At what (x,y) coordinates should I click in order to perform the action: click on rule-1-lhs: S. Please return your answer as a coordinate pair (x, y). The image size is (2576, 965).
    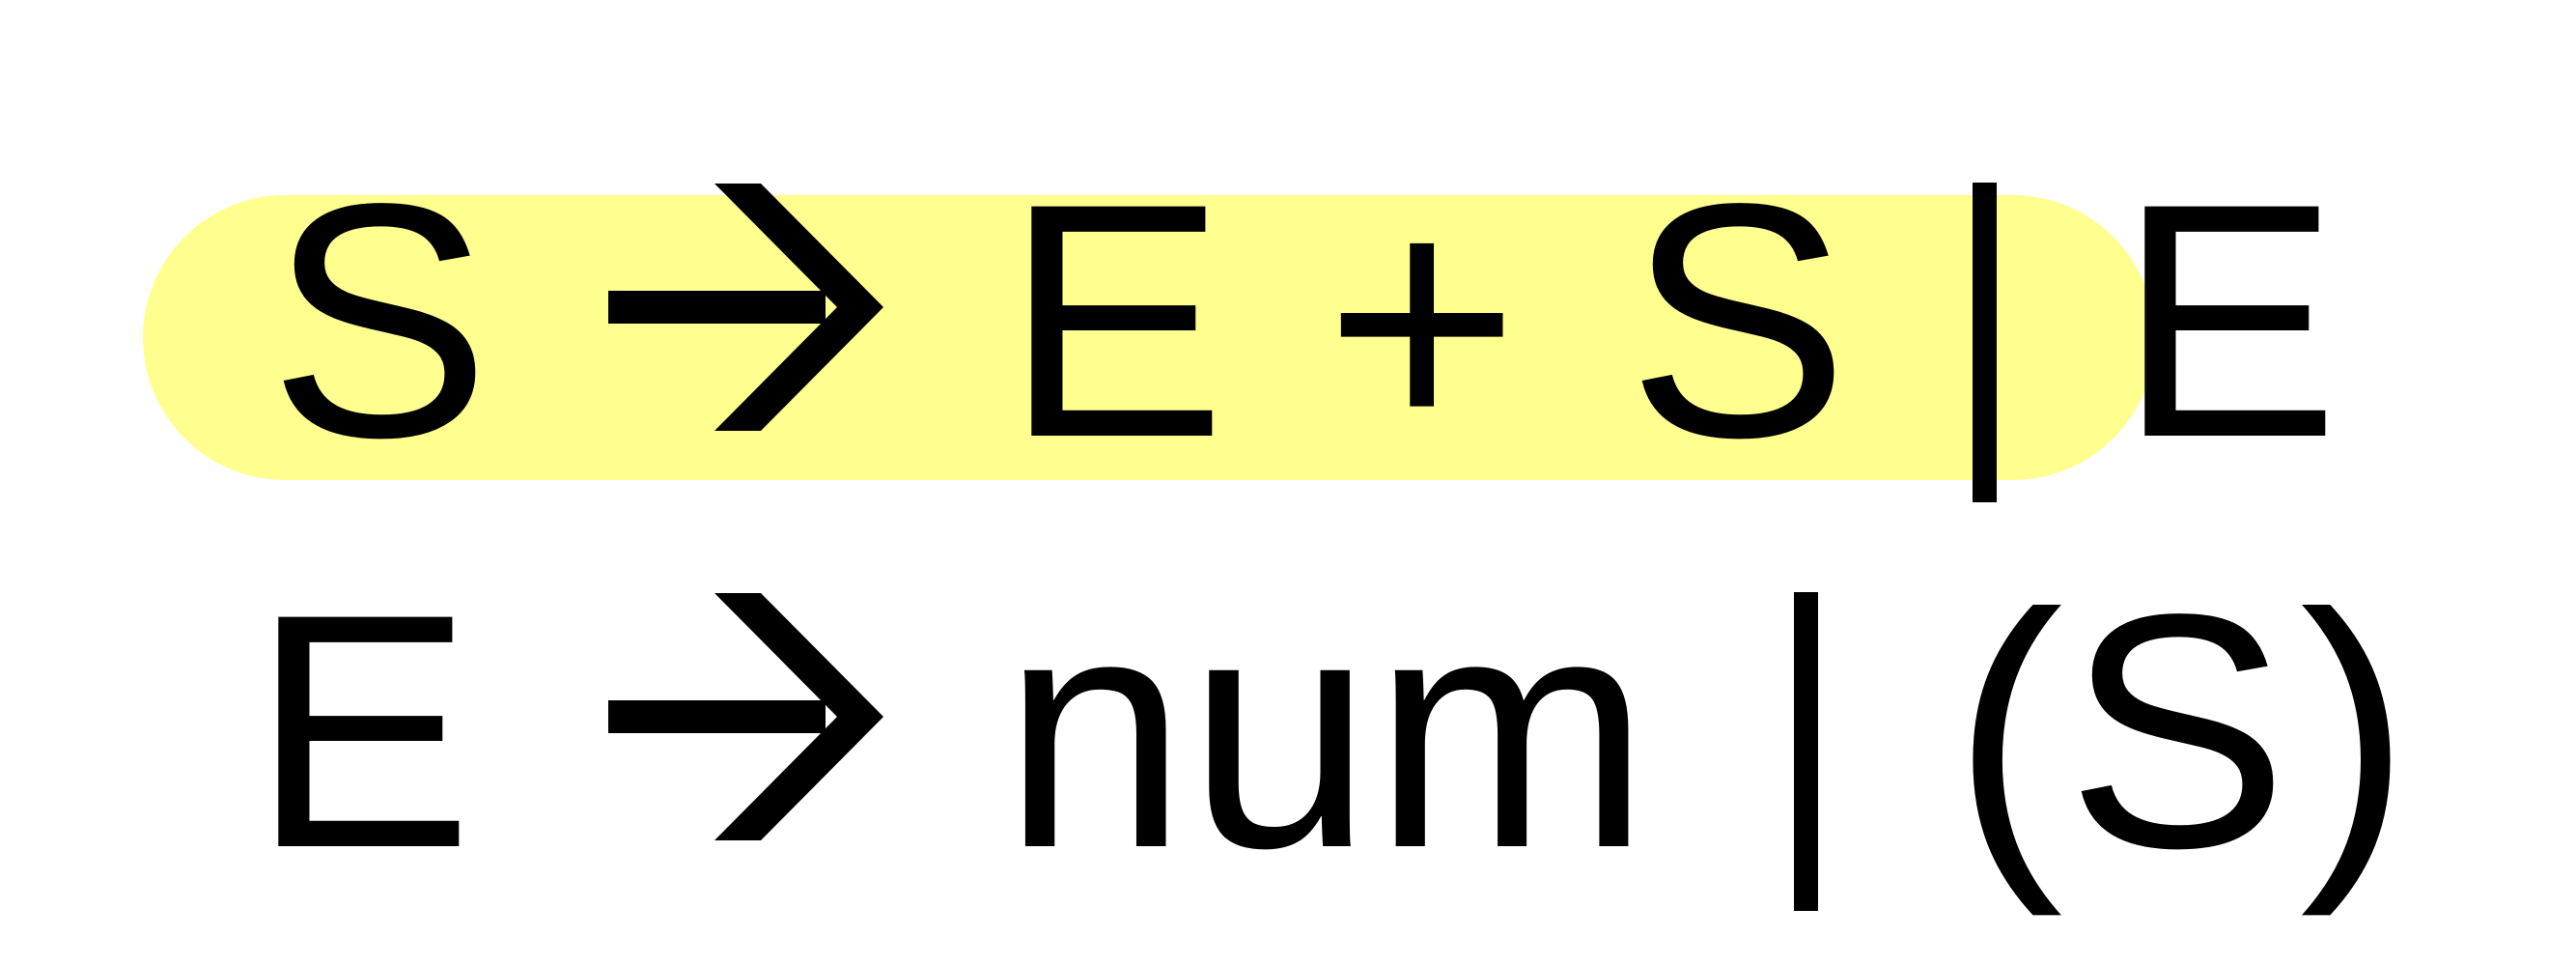
    Looking at the image, I should click on (380, 321).